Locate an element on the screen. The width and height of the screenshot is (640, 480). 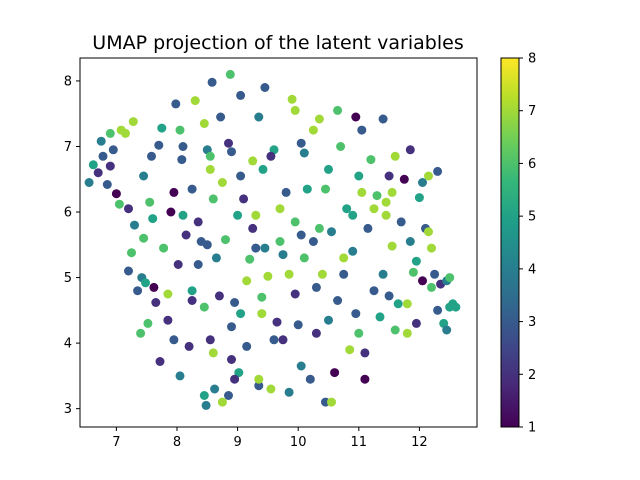
x-tick-label: 8 is located at coordinates (177, 442).